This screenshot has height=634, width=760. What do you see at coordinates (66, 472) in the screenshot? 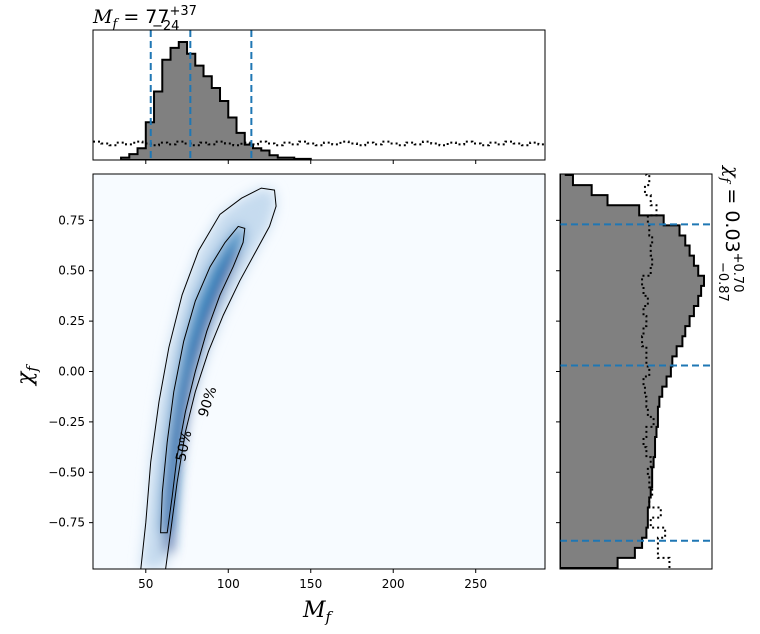
I see `ytick-label-1: −0.50` at bounding box center [66, 472].